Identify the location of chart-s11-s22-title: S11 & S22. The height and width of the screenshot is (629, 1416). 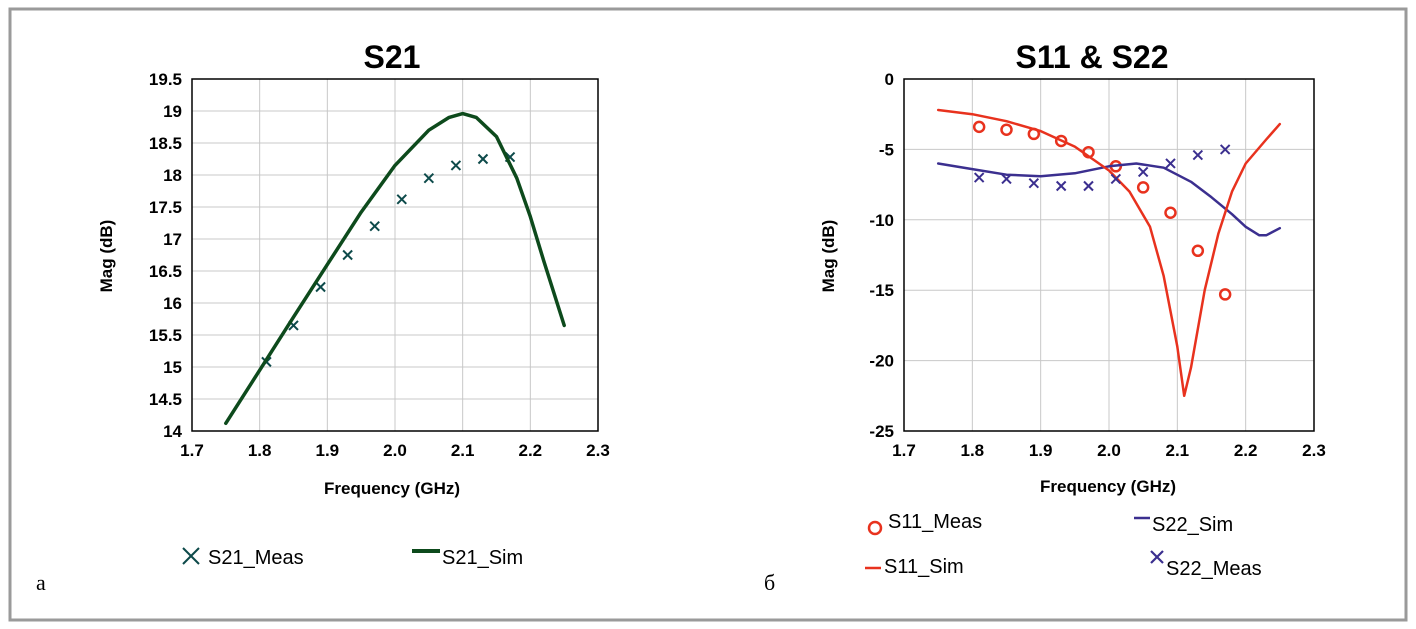
(1092, 57).